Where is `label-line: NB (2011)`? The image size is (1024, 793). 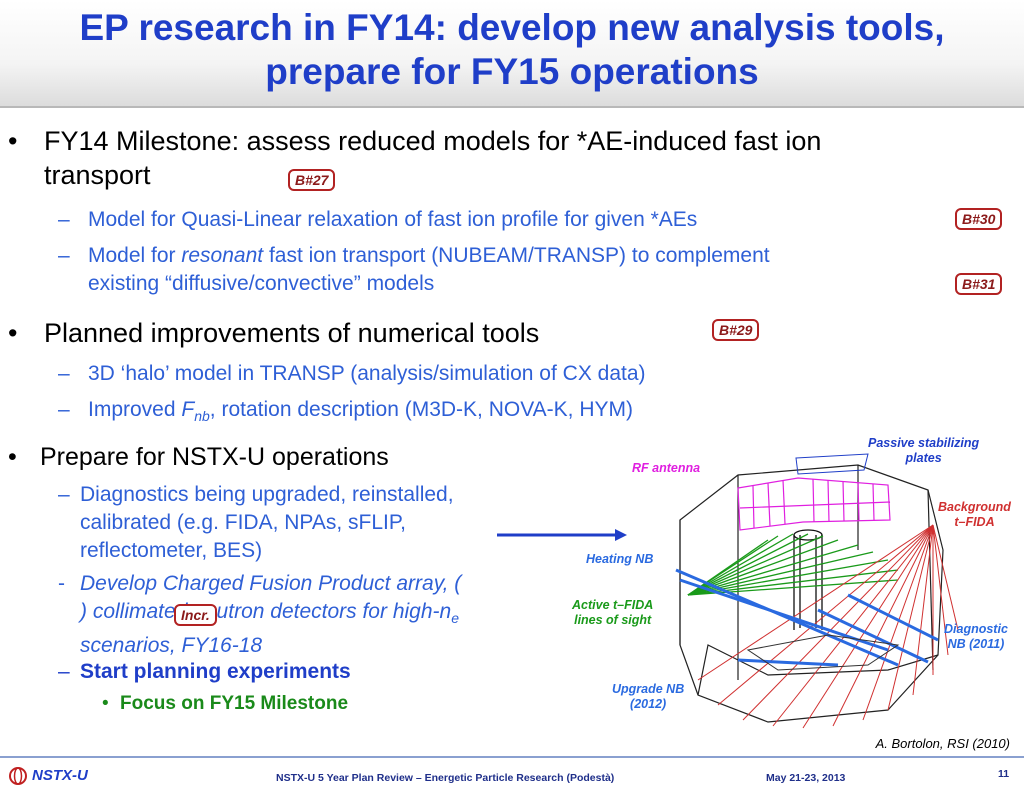
label-line: NB (2011) is located at coordinates (976, 644).